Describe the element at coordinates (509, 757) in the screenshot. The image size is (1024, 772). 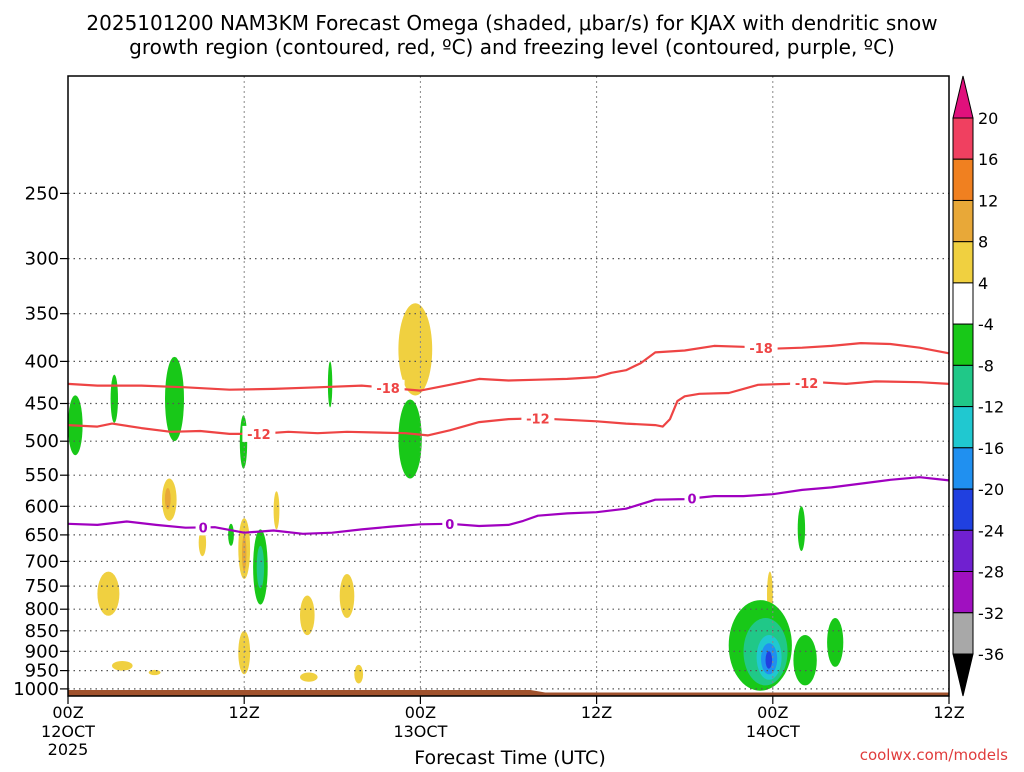
I see `x-axis-label: Forecast Time (UTC)` at that location.